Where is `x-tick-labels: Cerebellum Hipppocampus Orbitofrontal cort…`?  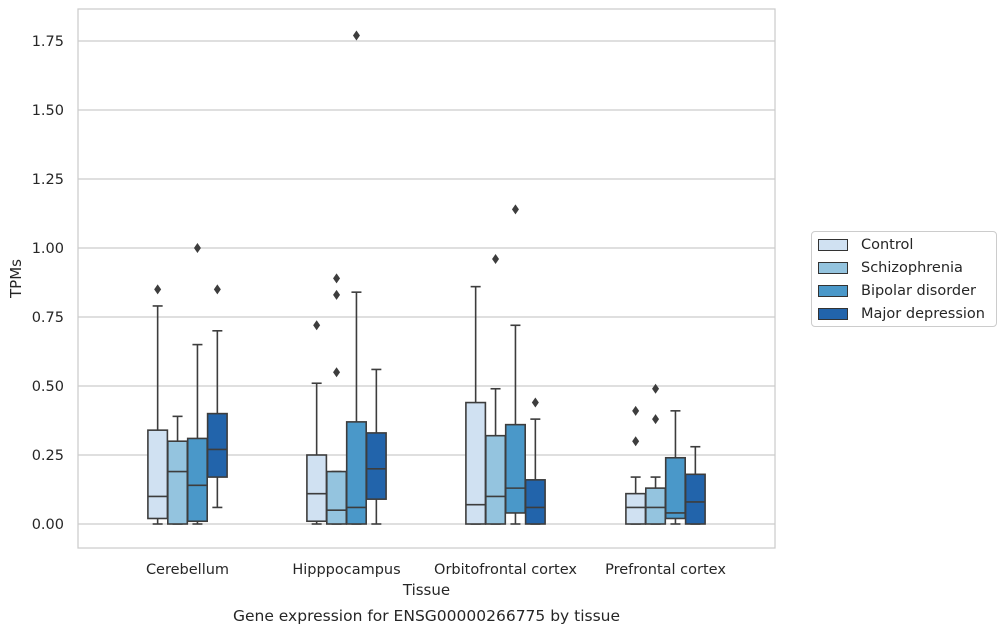
x-tick-labels: Cerebellum Hipppocampus Orbitofrontal cort… is located at coordinates (436, 570).